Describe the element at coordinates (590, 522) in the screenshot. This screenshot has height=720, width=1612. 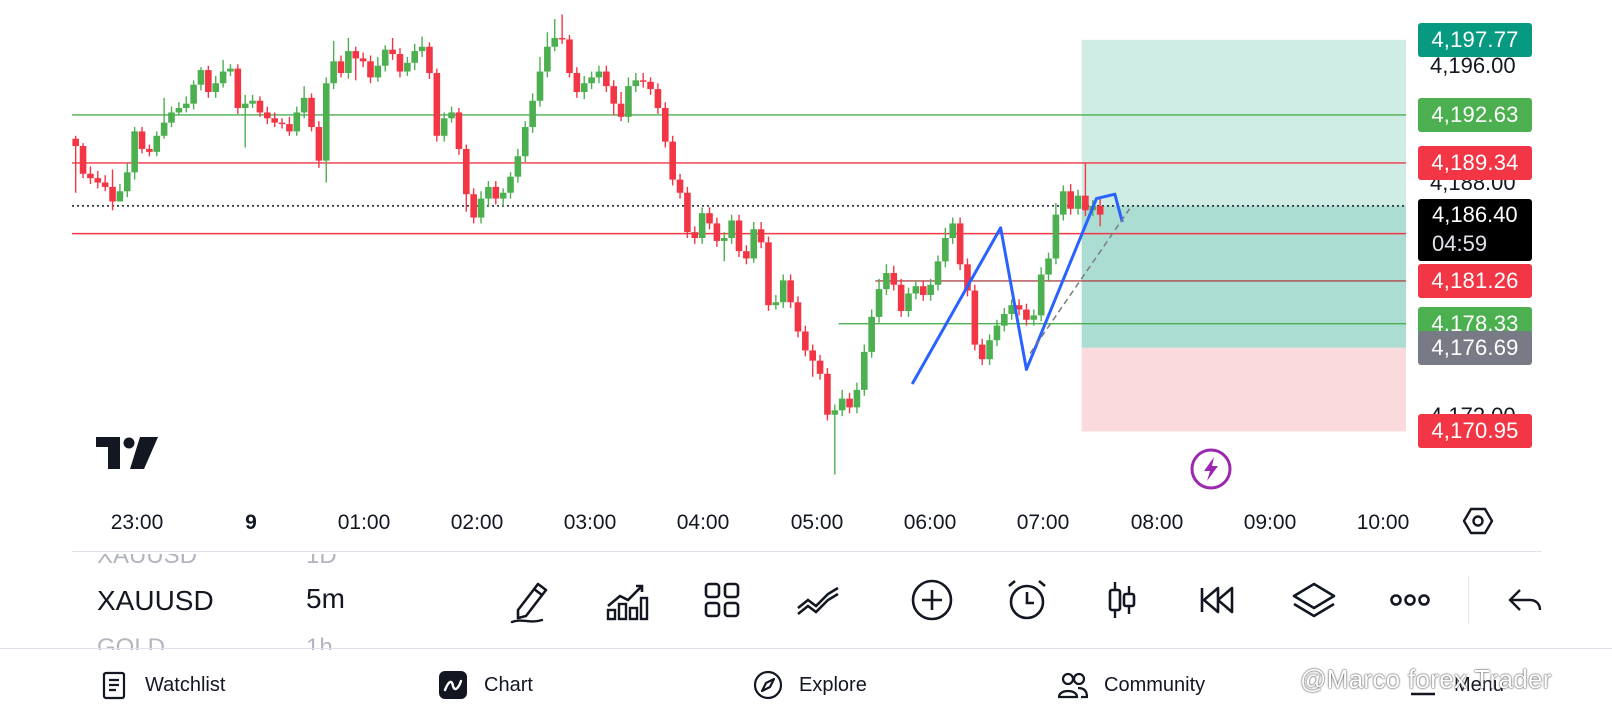
I see `time-tick-label: 03:00` at that location.